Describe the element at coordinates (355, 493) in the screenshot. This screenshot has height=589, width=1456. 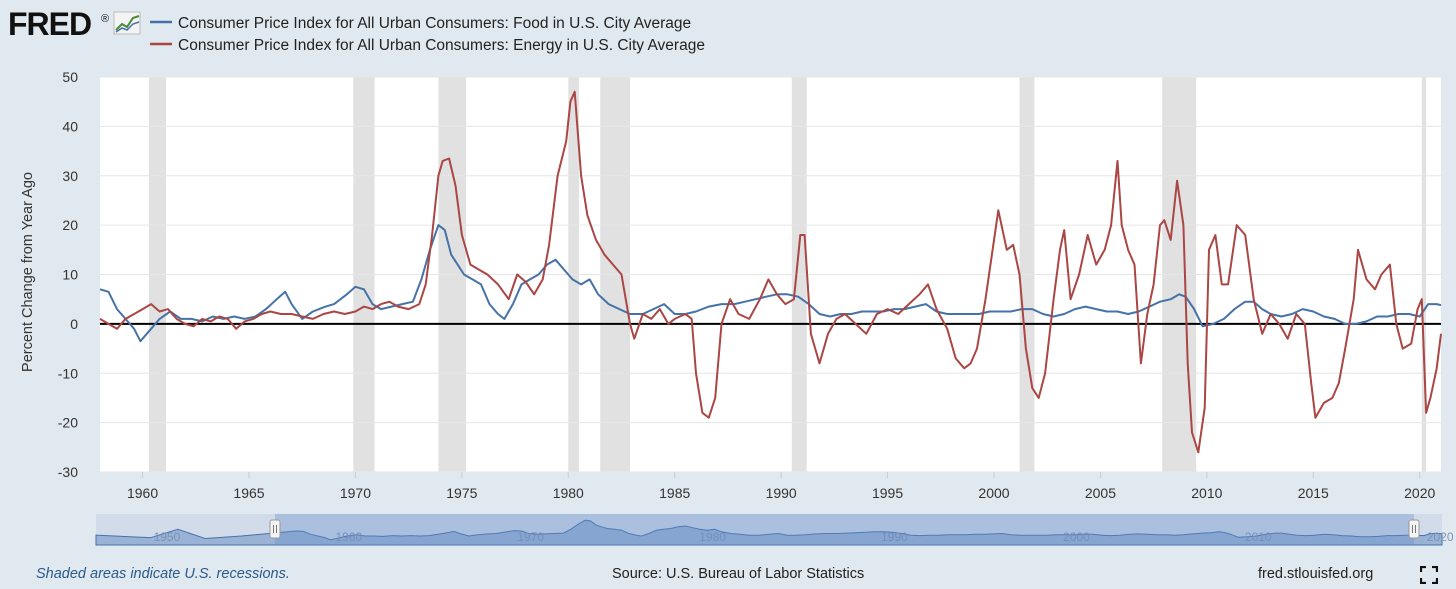
I see `x-tick-label-1970: 1970` at that location.